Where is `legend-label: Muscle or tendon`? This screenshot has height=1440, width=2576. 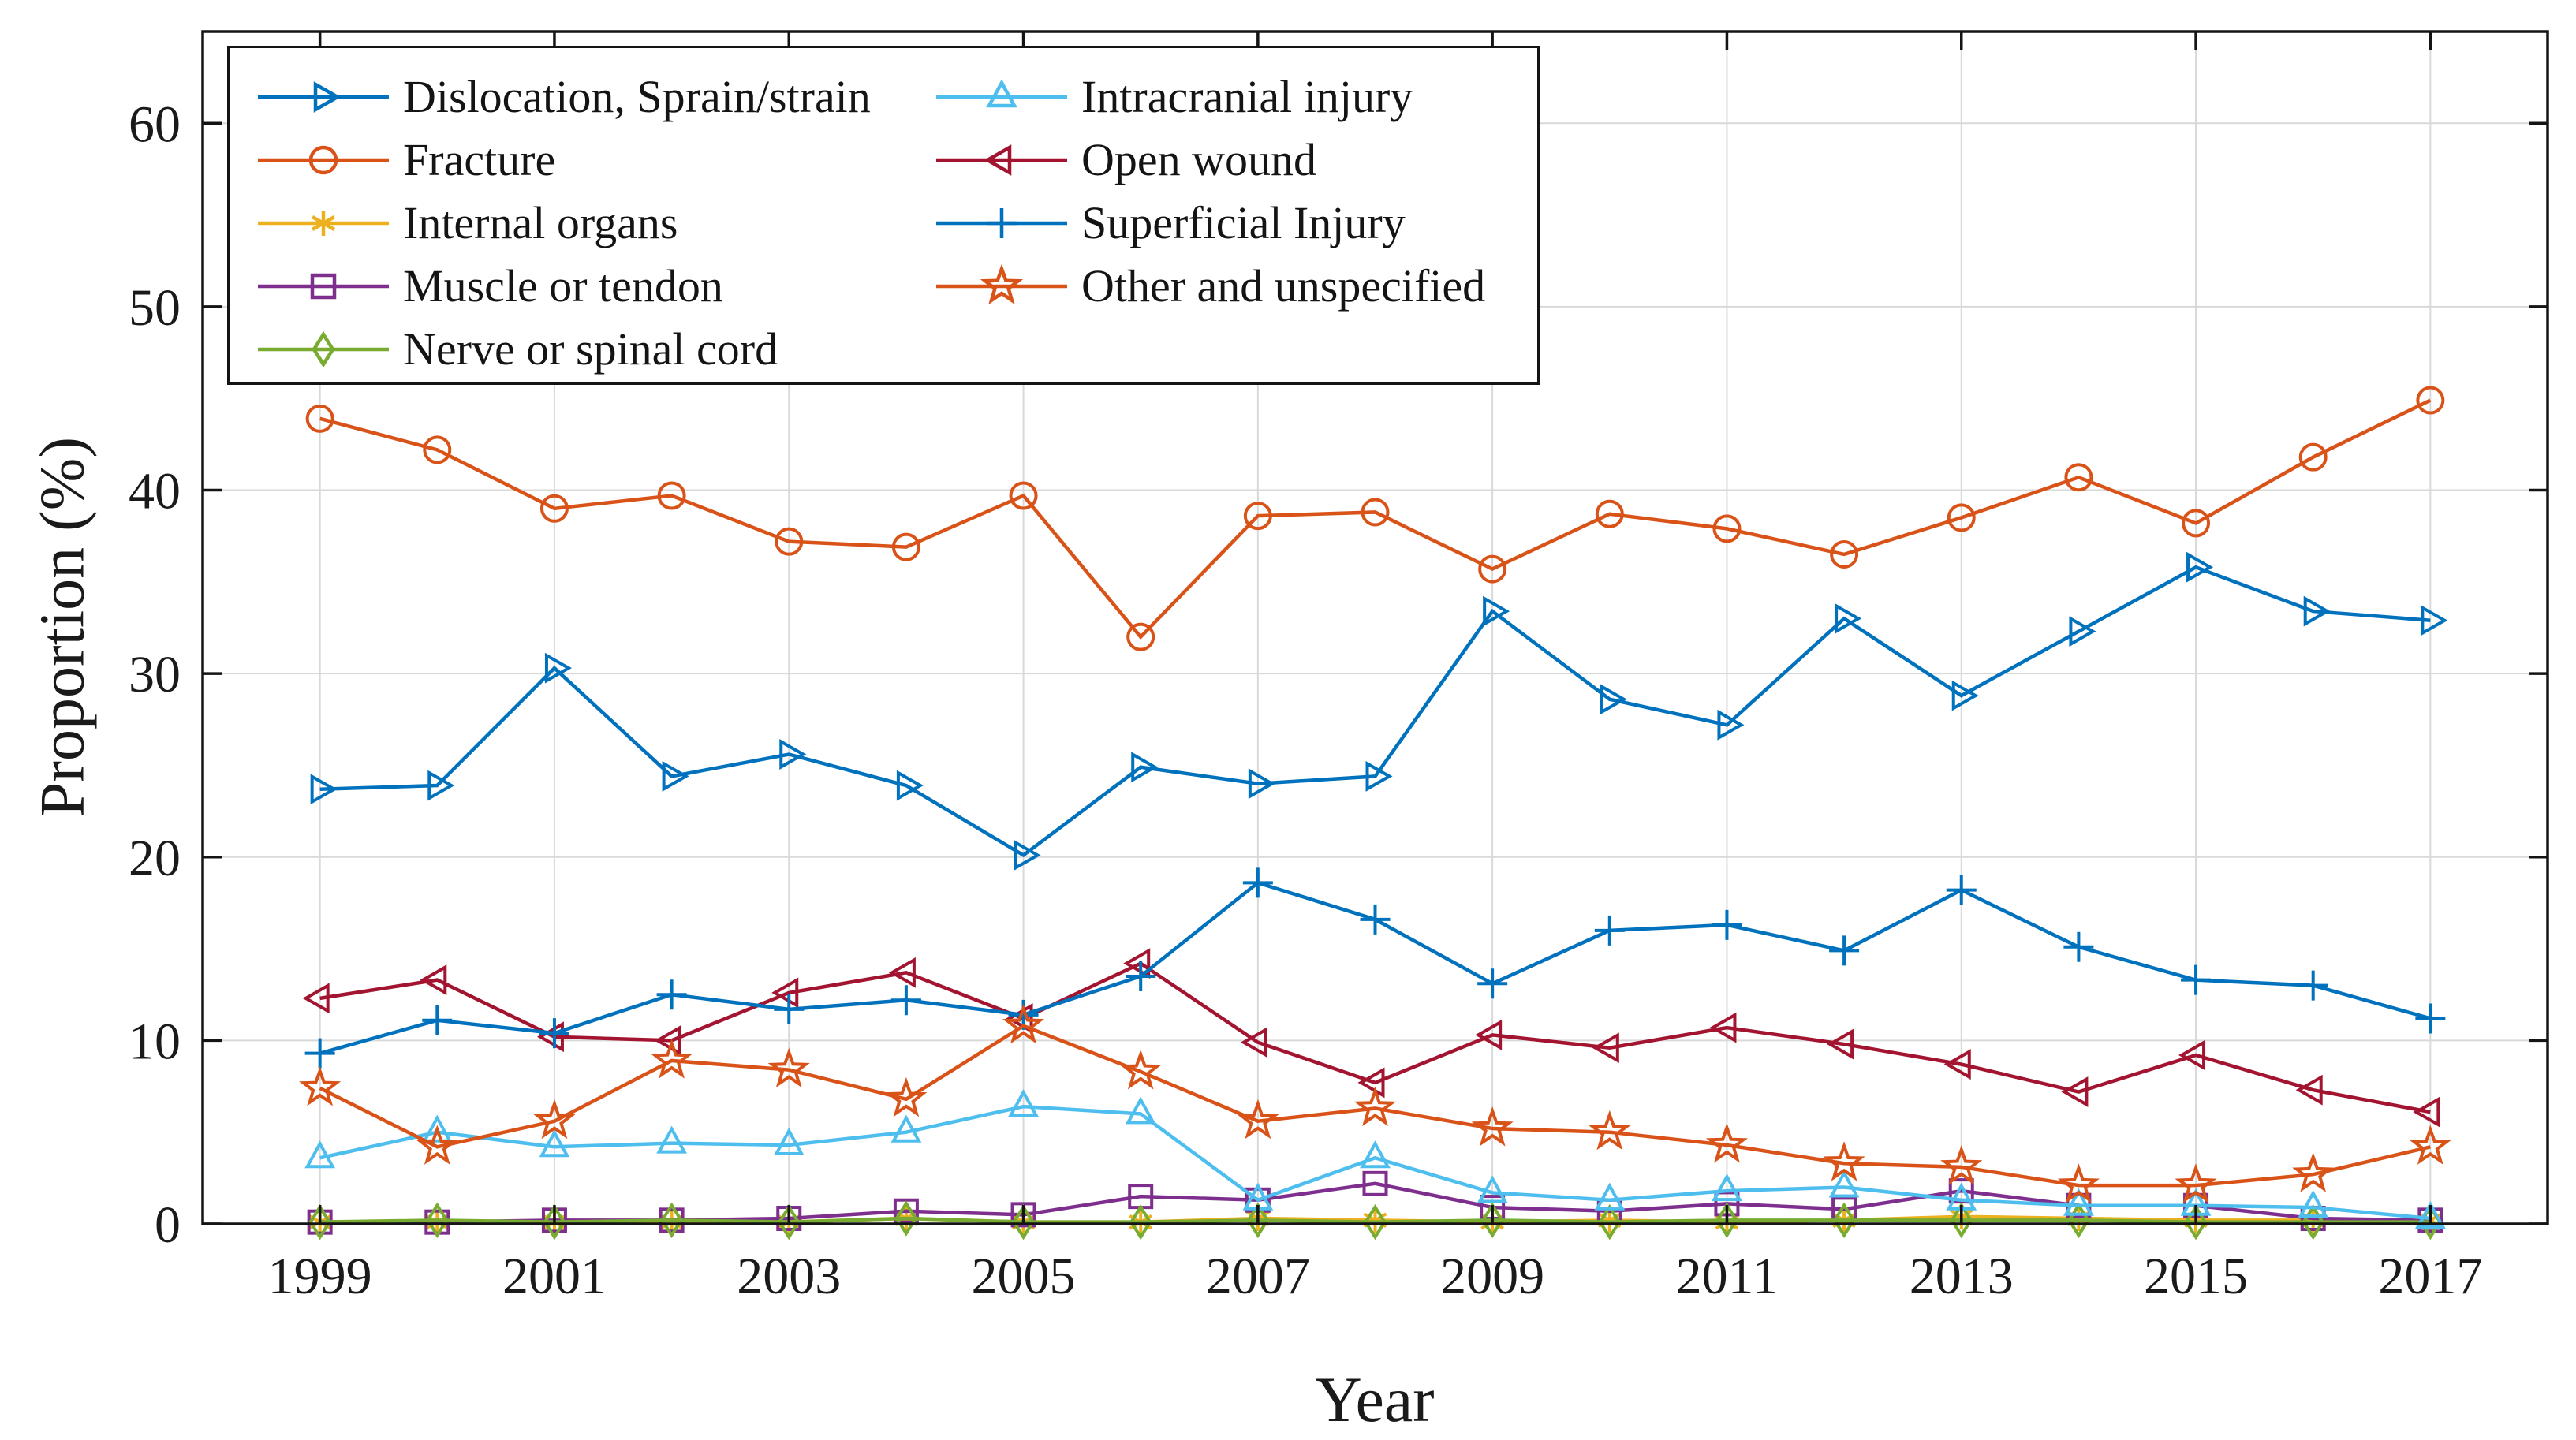 legend-label: Muscle or tendon is located at coordinates (563, 286).